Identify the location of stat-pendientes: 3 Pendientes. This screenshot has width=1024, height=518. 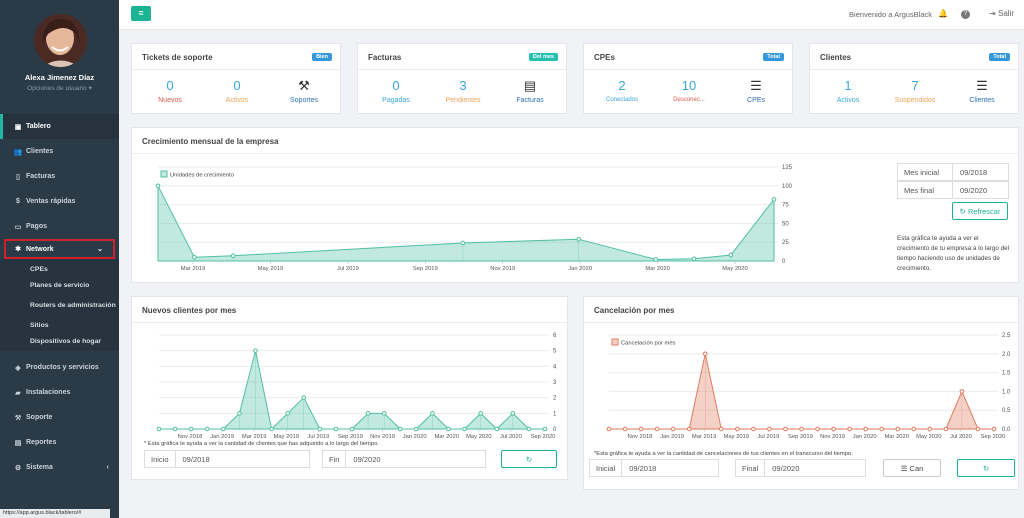
(463, 91).